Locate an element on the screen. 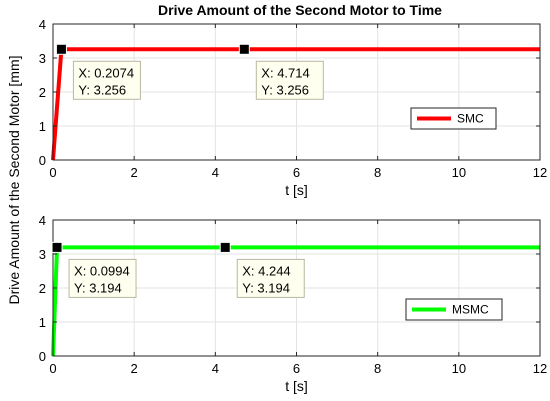  datatip-x-text: X: 0.0994 is located at coordinates (102, 270).